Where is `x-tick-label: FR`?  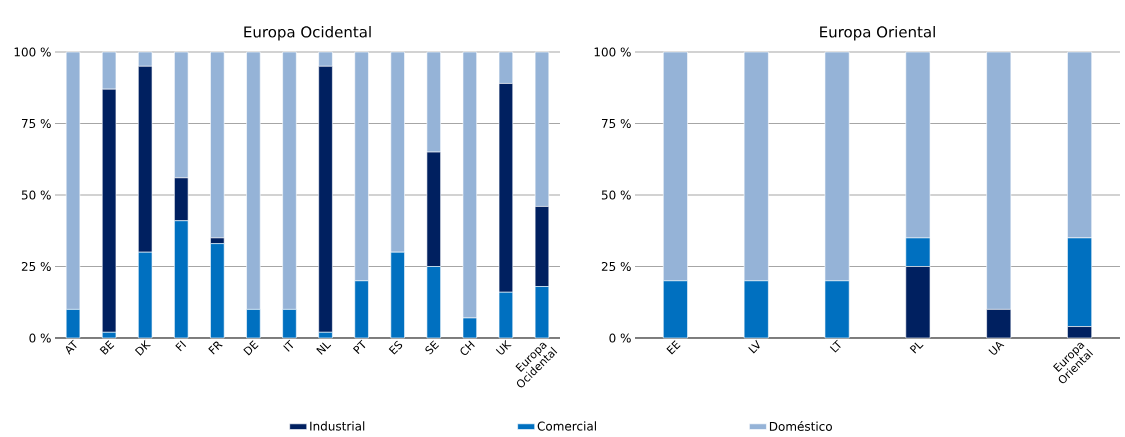
x-tick-label: FR is located at coordinates (215, 348).